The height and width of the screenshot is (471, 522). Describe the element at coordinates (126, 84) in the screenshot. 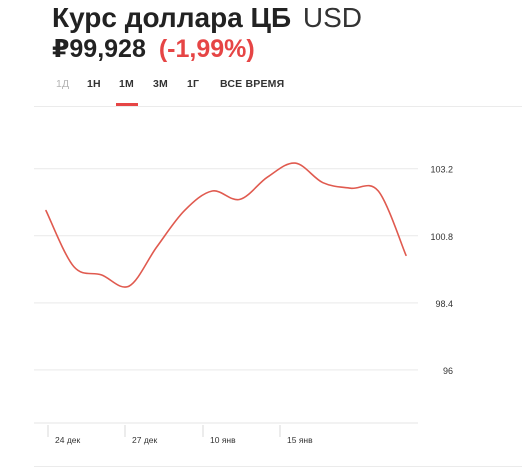

I see `tab-1m: 1М` at that location.